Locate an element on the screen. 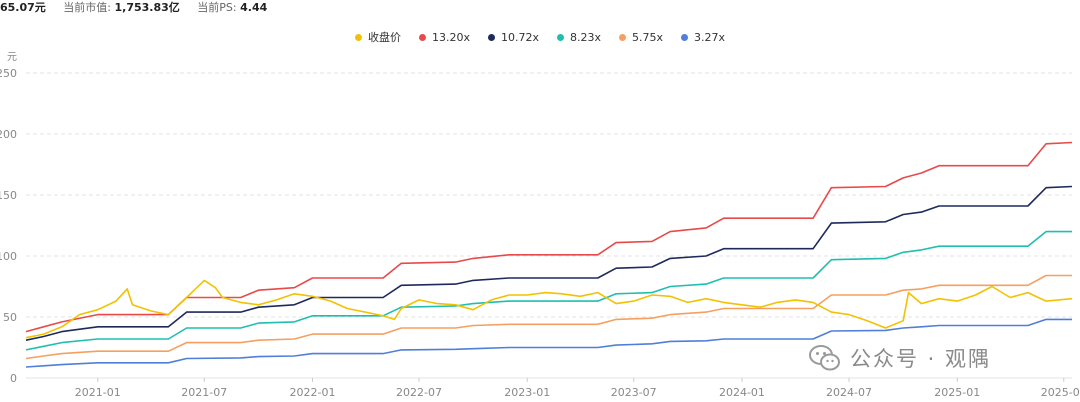 This screenshot has height=402, width=1080. market-cap-value: 1,753.83亿 is located at coordinates (147, 7).